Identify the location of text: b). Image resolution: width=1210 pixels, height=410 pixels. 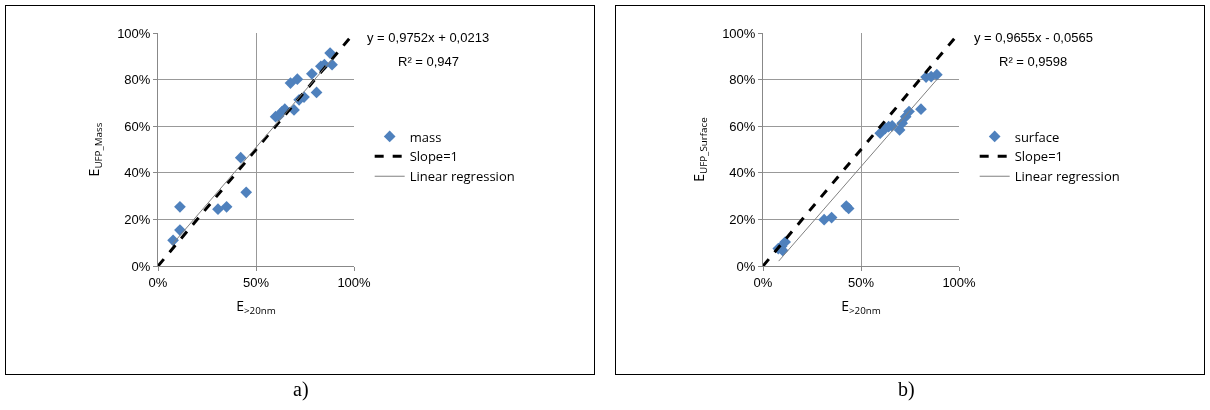
(906, 389).